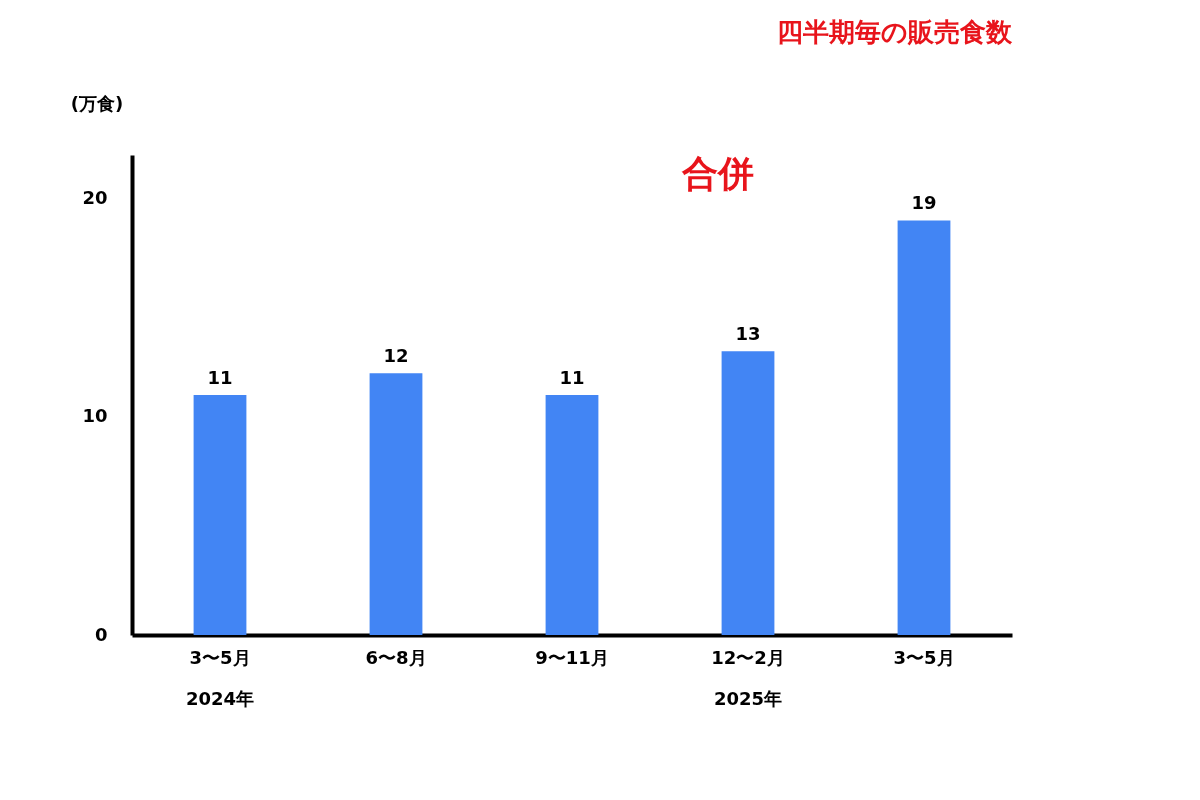  Describe the element at coordinates (97, 103) in the screenshot. I see `y-axis-title: (万食)` at that location.